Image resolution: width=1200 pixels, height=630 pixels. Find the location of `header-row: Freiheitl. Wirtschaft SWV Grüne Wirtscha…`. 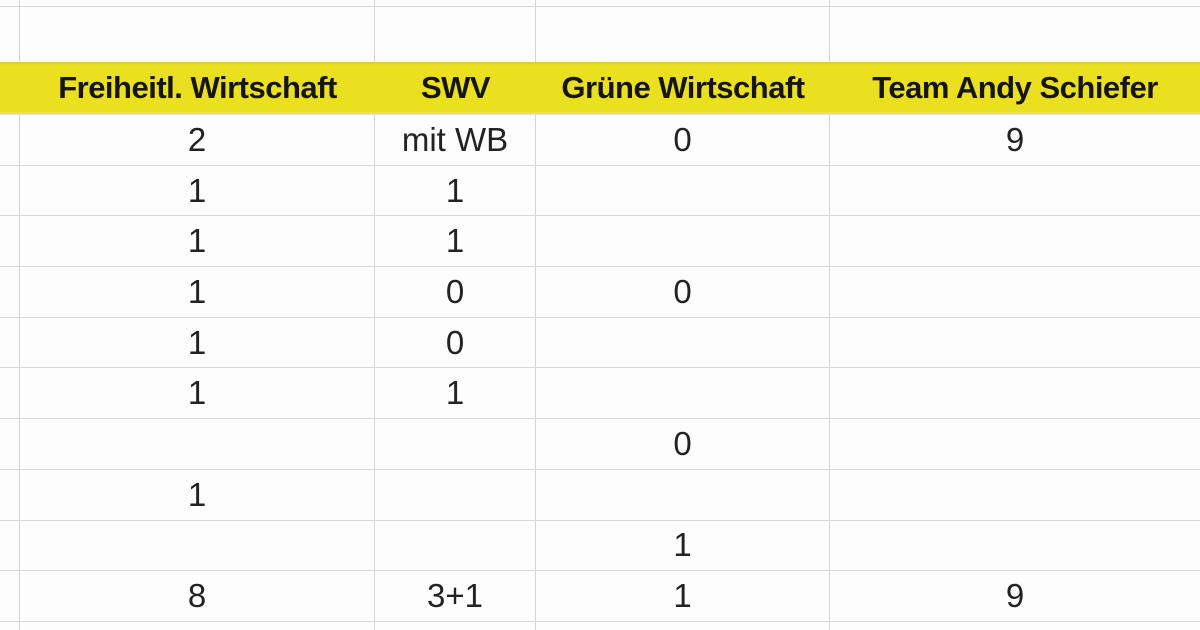

header-row: Freiheitl. Wirtschaft SWV Grüne Wirtscha… is located at coordinates (600, 88).